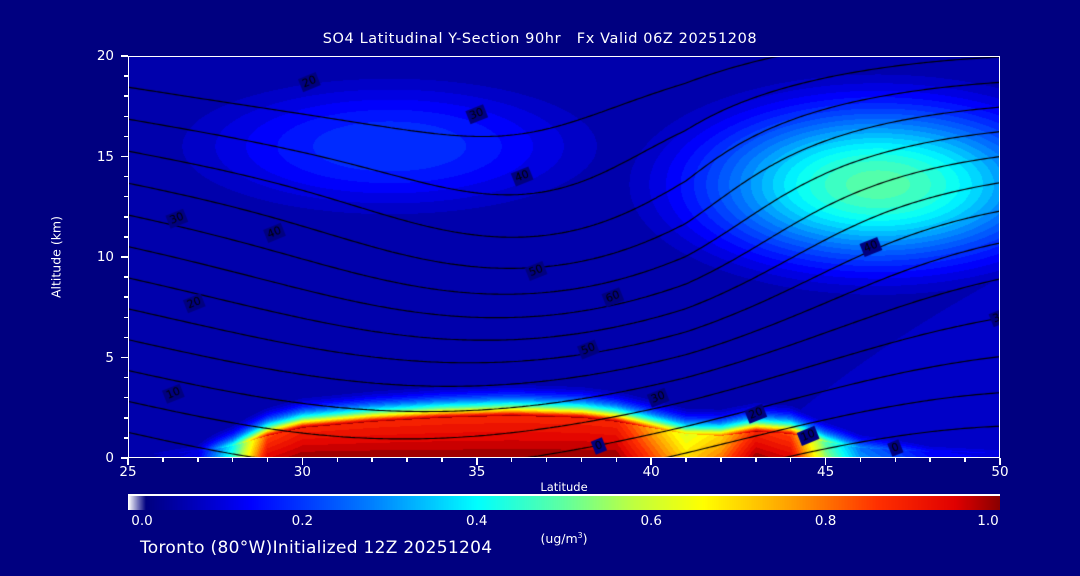 This screenshot has height=576, width=1080. I want to click on colorbar-tick-label: 0.8, so click(825, 521).